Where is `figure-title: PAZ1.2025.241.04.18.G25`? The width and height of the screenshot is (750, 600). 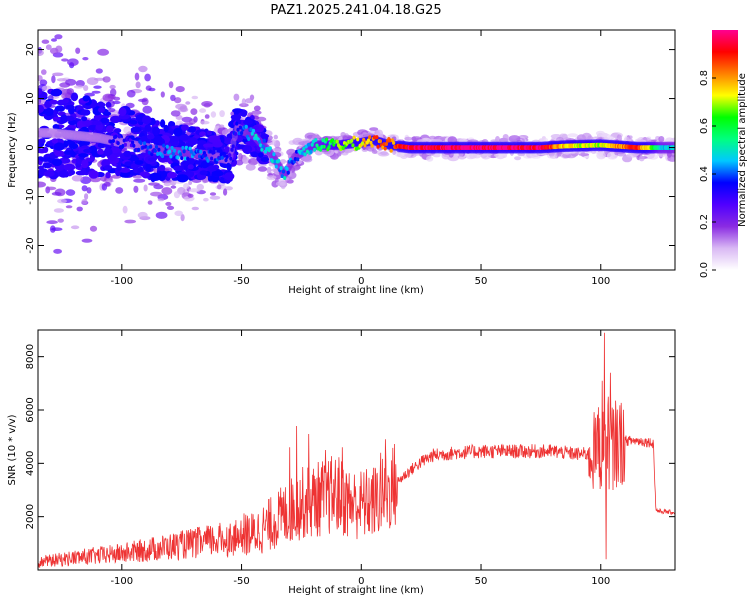
figure-title: PAZ1.2025.241.04.18.G25 is located at coordinates (355, 10).